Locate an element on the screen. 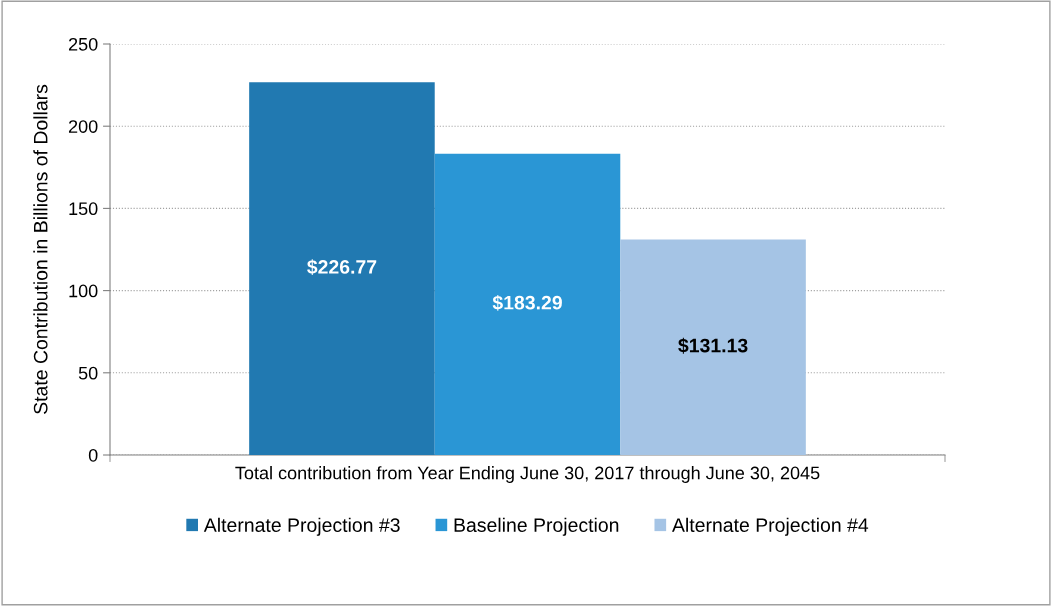 The width and height of the screenshot is (1052, 606). data-label: $131.13 is located at coordinates (713, 345).